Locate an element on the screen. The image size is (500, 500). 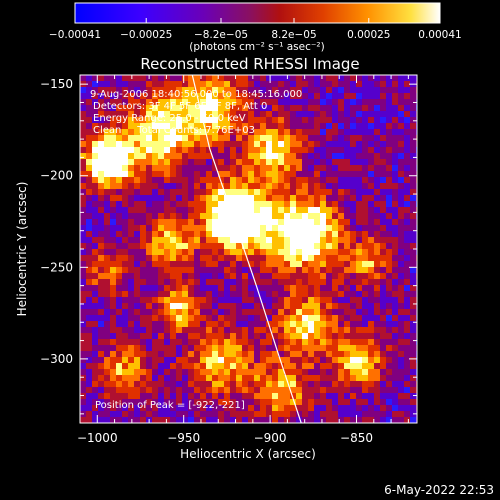
colorbar-frame is located at coordinates (257, 13).